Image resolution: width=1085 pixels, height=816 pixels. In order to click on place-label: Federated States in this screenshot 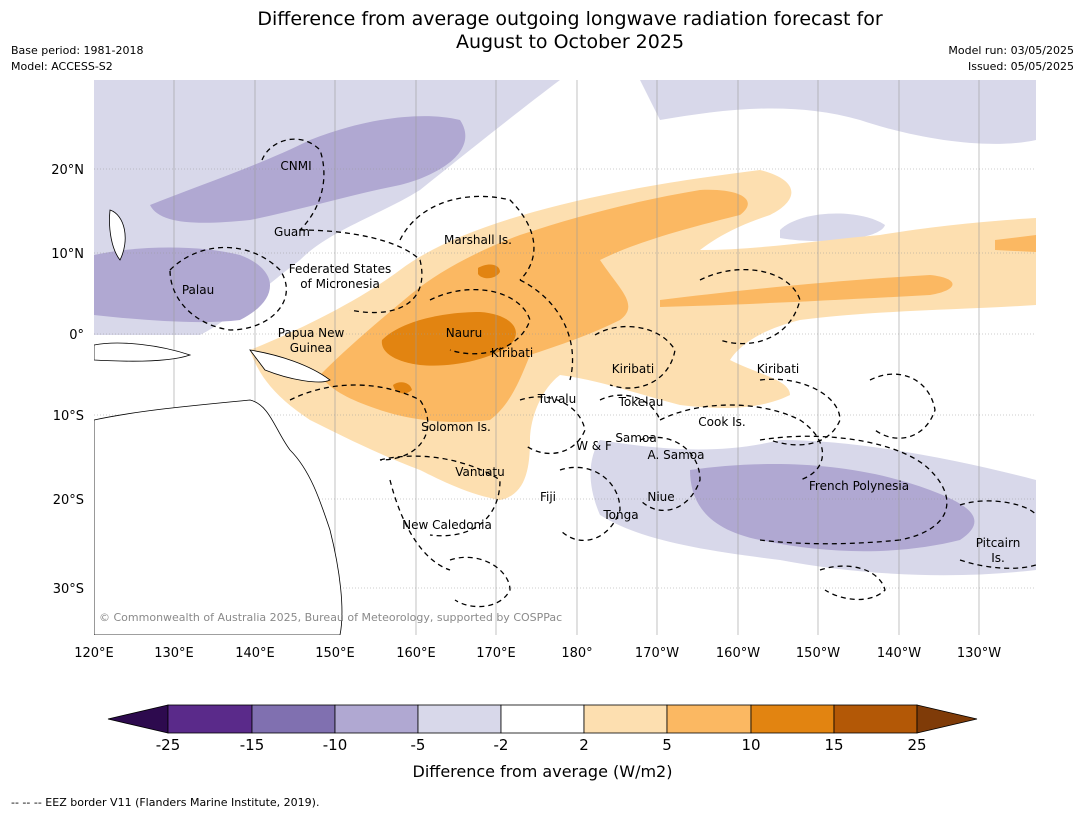, I will do `click(340, 269)`.